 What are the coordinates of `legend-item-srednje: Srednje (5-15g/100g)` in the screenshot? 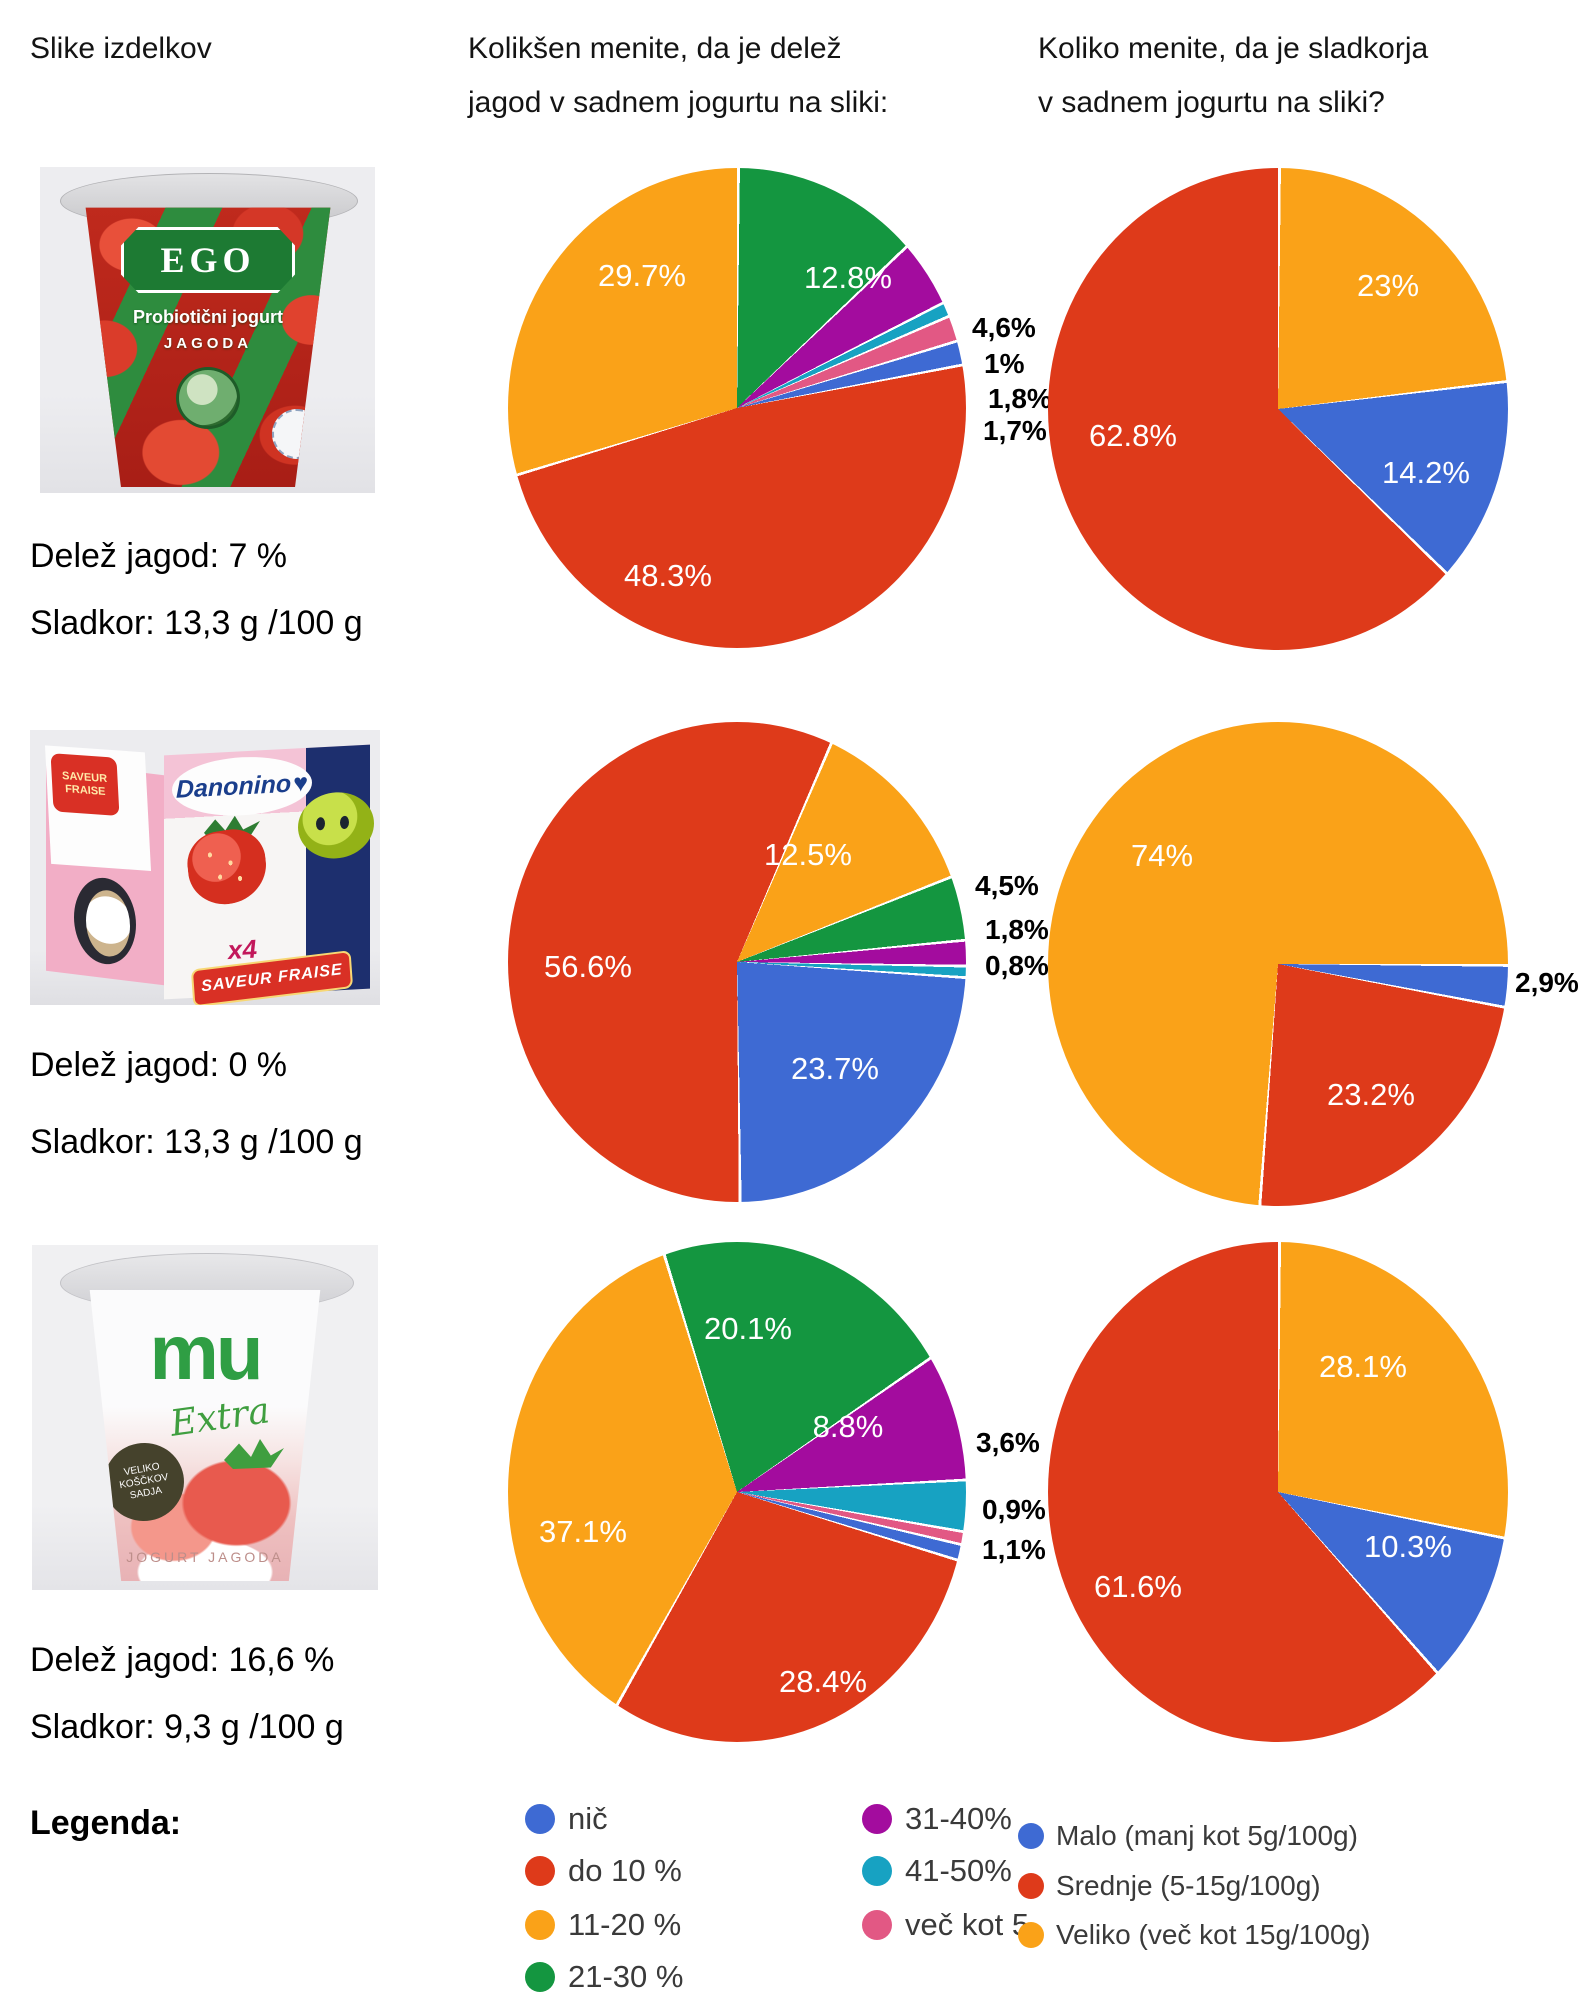 It's located at (1169, 1886).